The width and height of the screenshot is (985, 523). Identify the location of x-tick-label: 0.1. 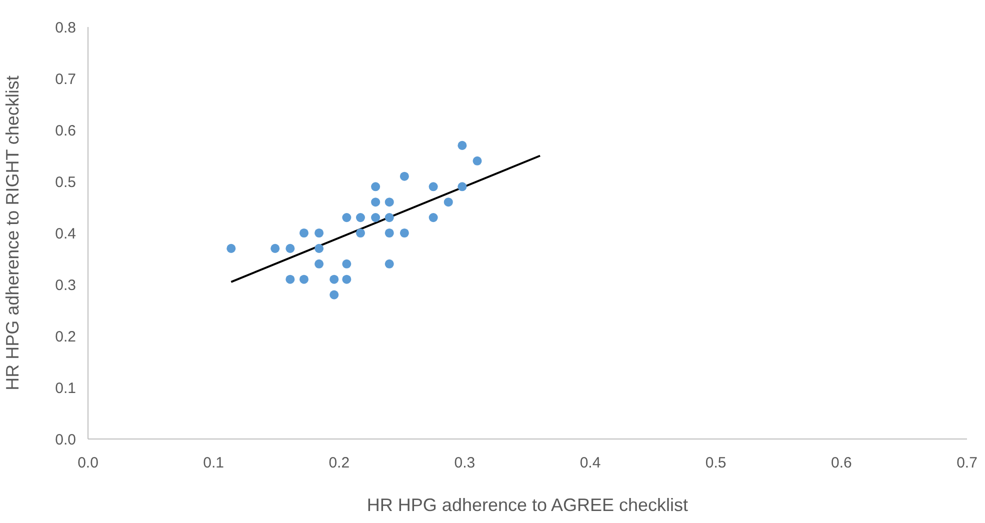
(213, 463).